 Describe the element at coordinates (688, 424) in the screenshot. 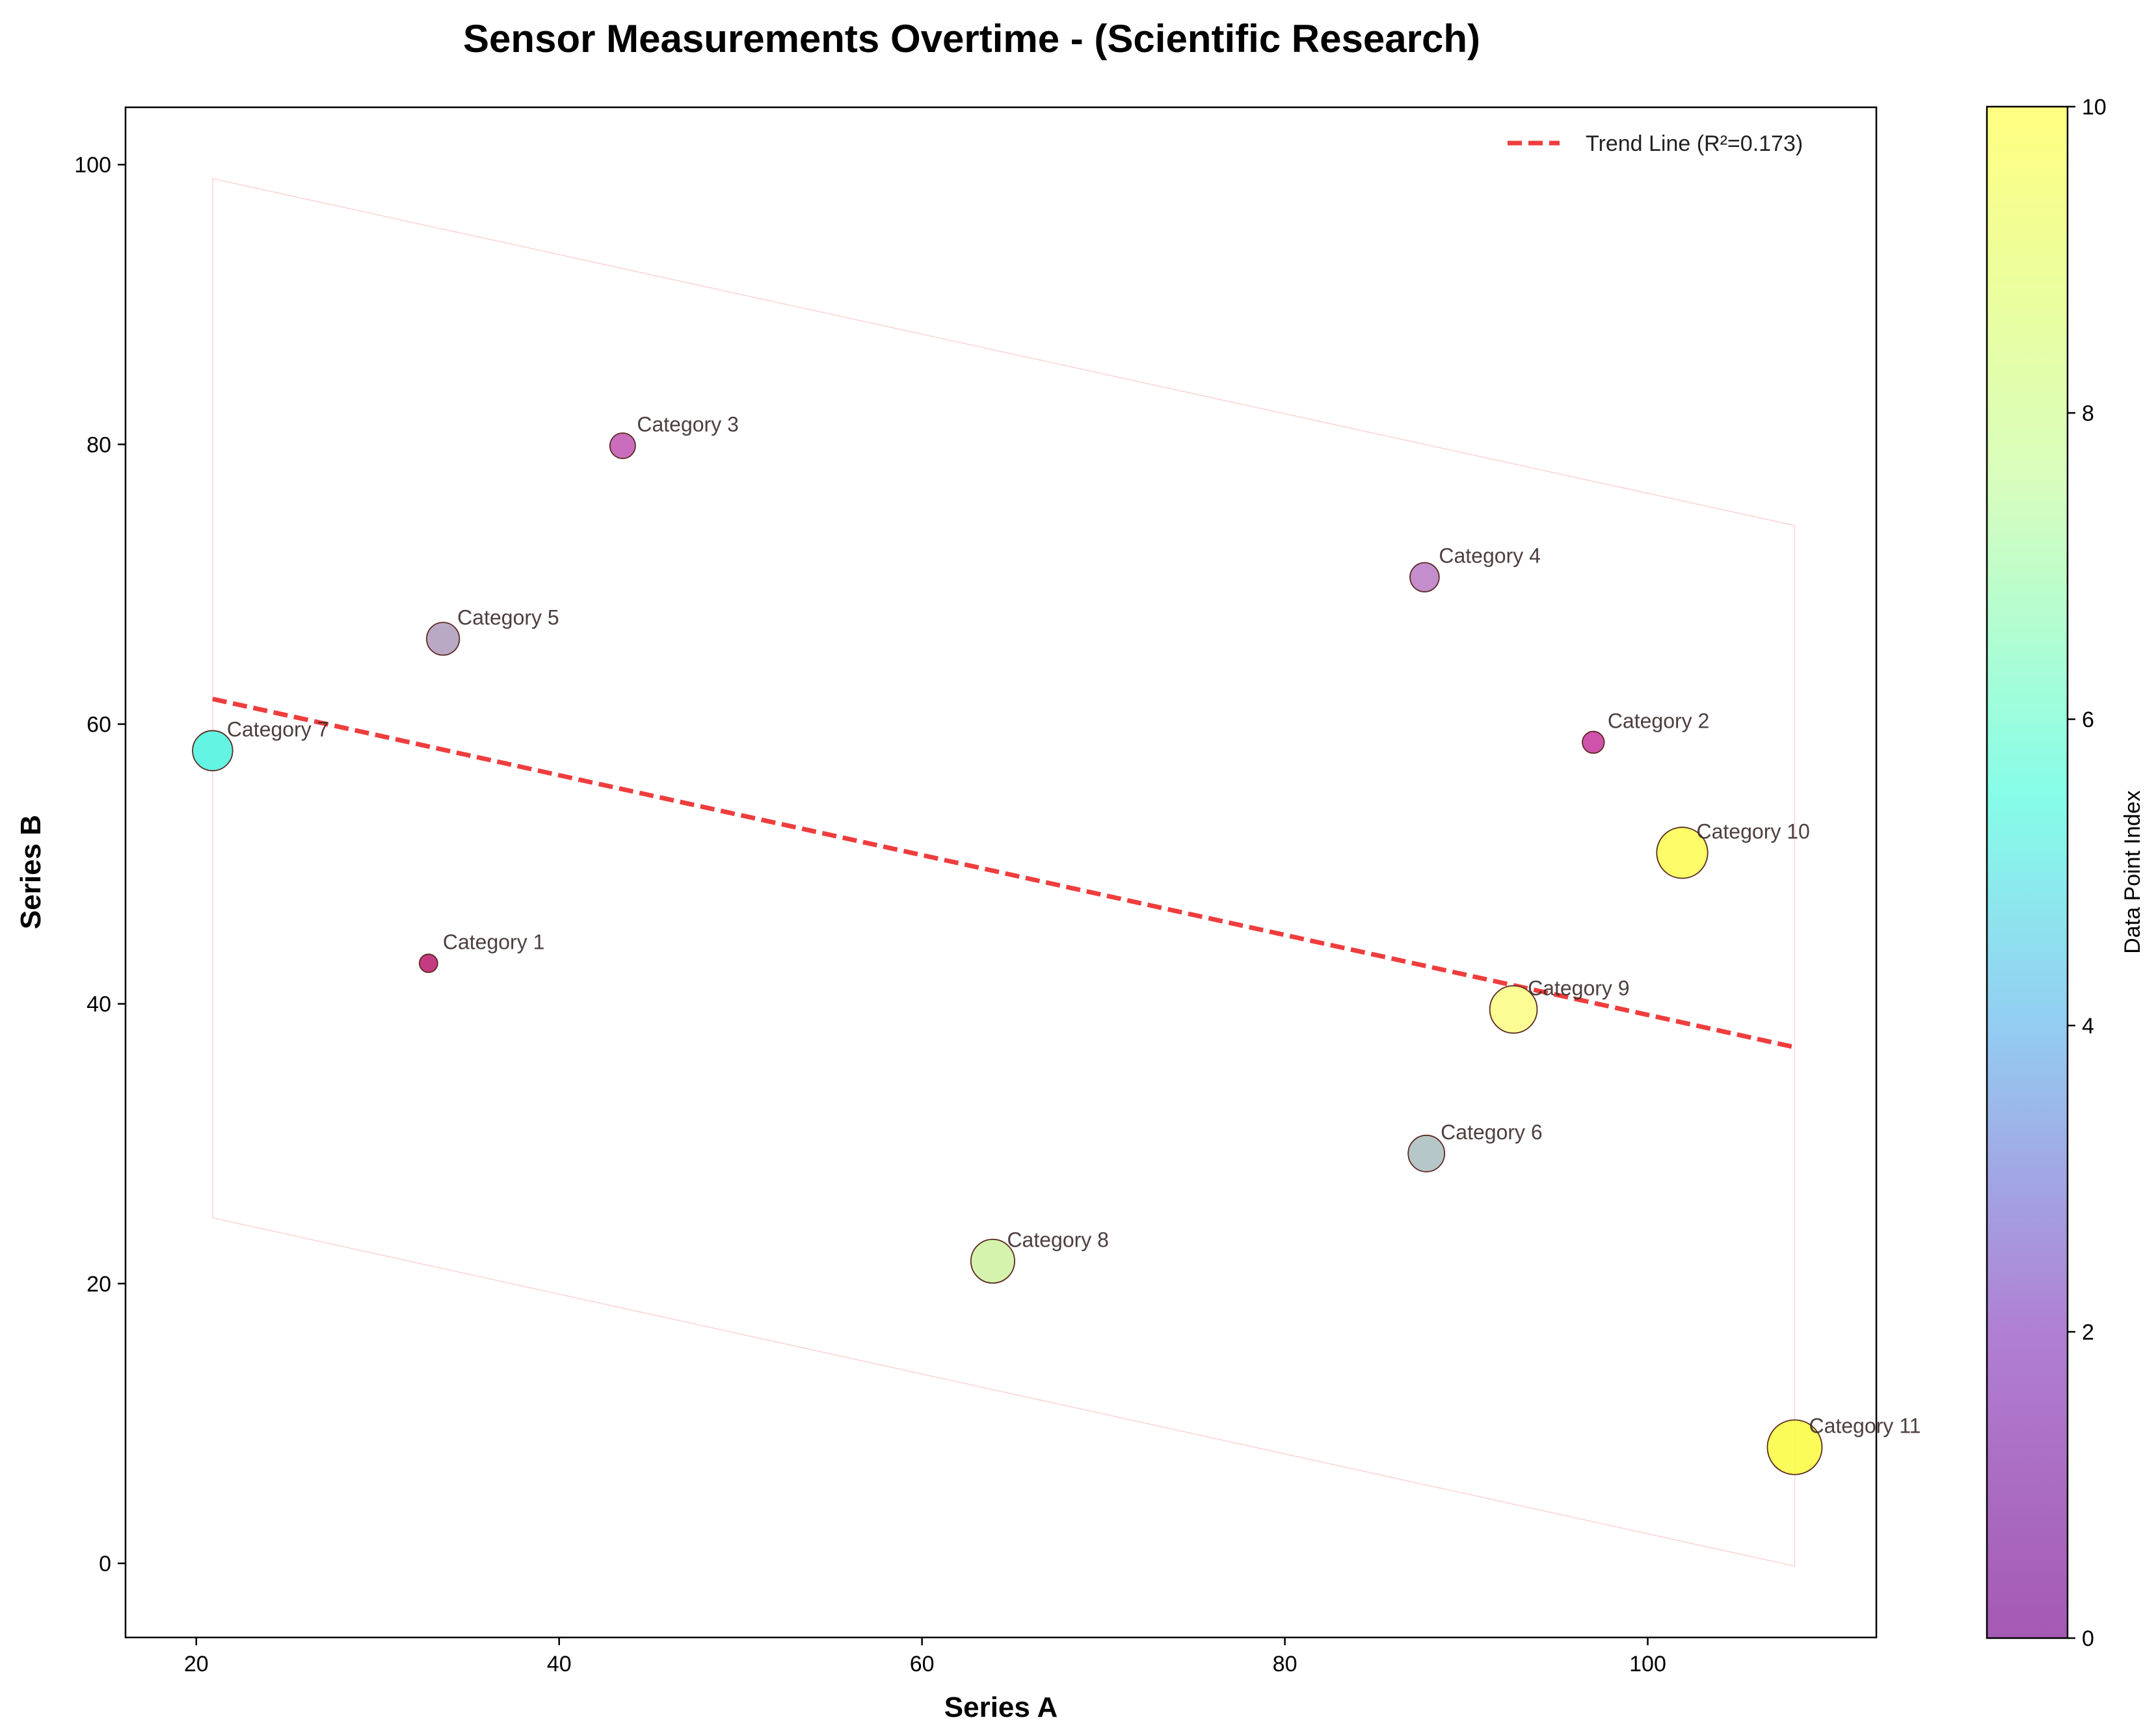

I see `point-label: Category 3` at that location.